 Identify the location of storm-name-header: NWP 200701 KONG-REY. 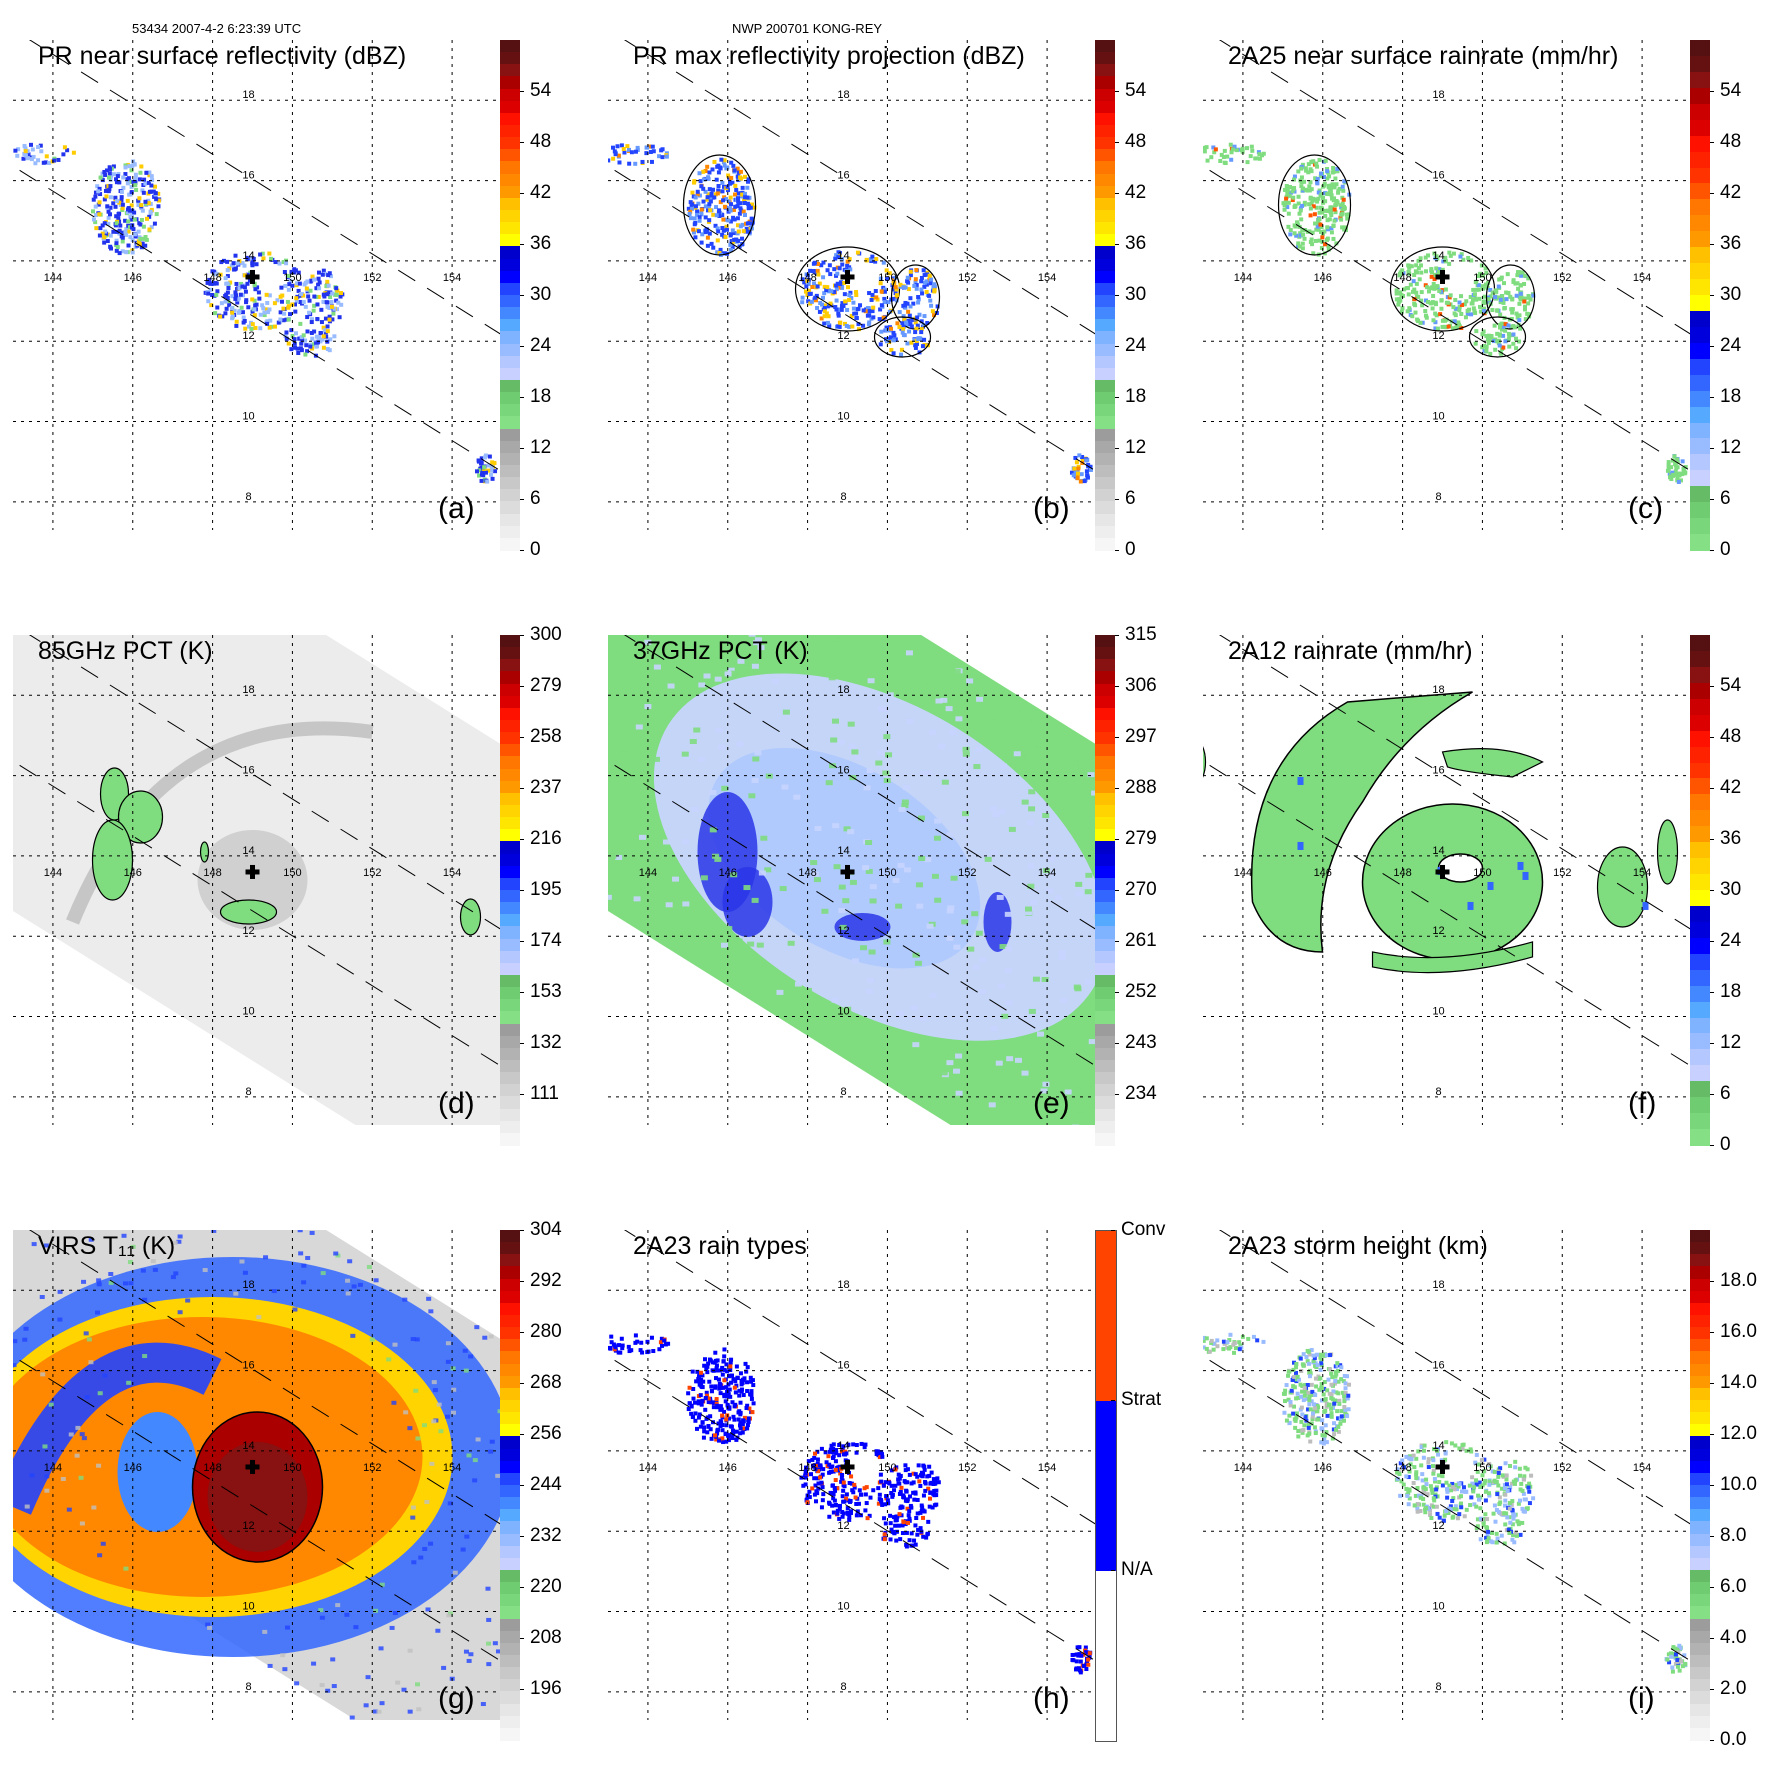
(807, 28).